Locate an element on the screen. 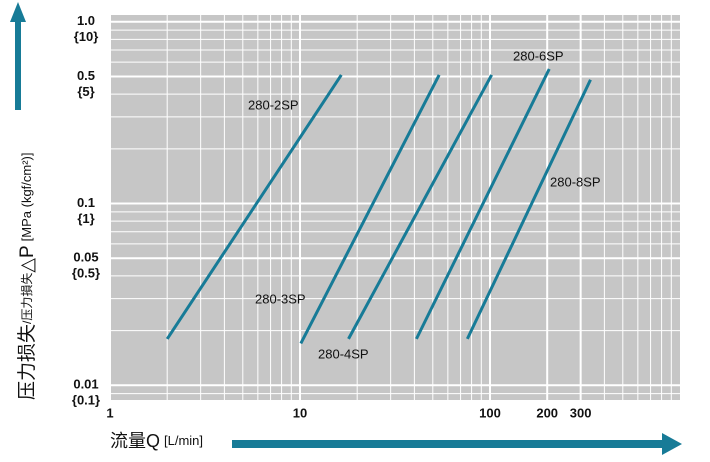  y-tick-label-alt: {1} is located at coordinates (85, 218).